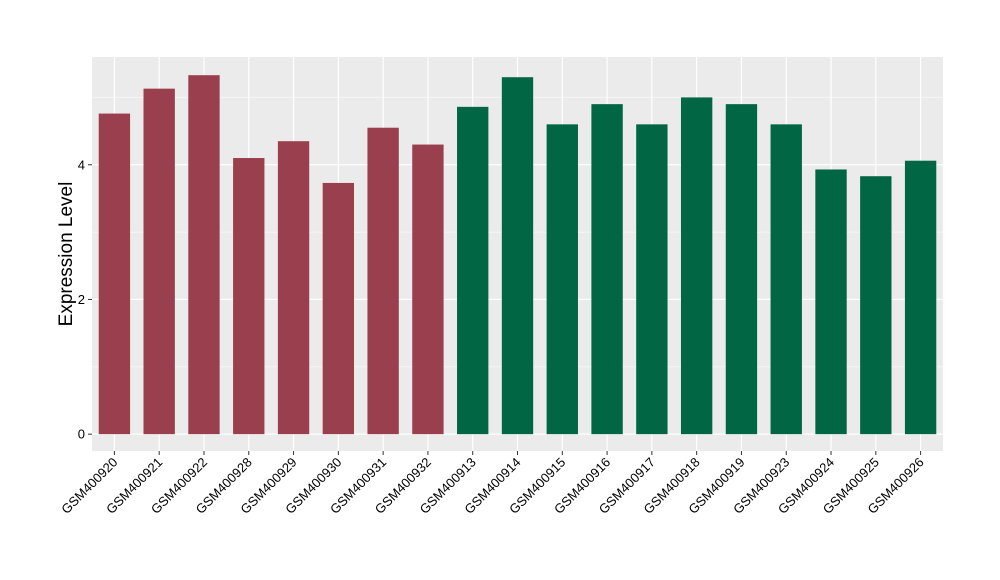 This screenshot has width=1000, height=580. What do you see at coordinates (204, 255) in the screenshot?
I see `bar-GSM400922` at bounding box center [204, 255].